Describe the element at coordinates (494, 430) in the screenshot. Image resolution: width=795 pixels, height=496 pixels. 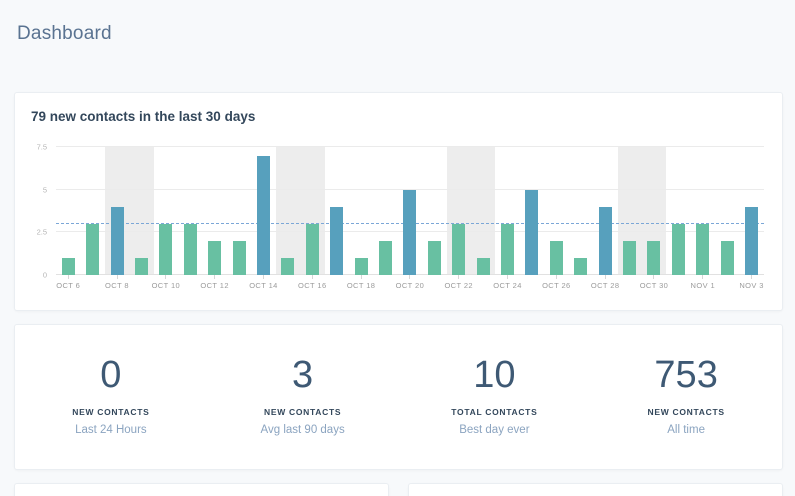
I see `stat-sublabel: Best day ever` at that location.